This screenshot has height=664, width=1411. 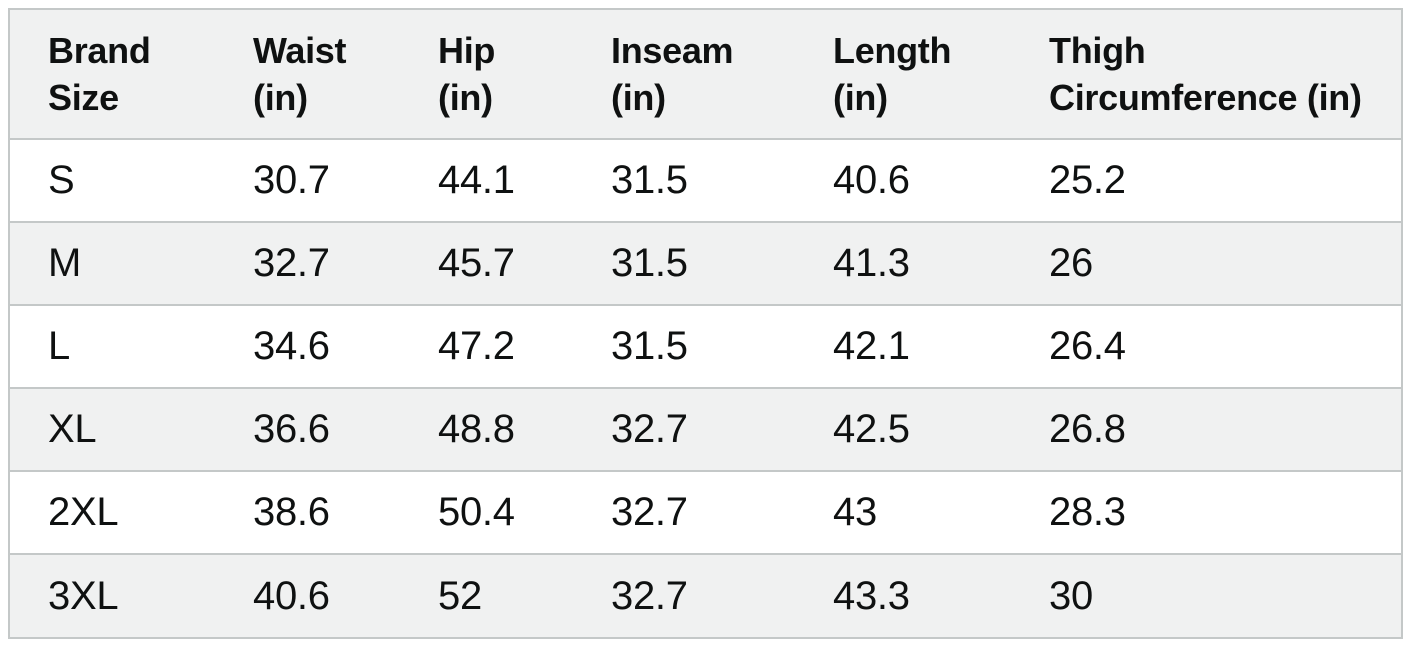 I want to click on length-cell: 42.5, so click(x=871, y=429).